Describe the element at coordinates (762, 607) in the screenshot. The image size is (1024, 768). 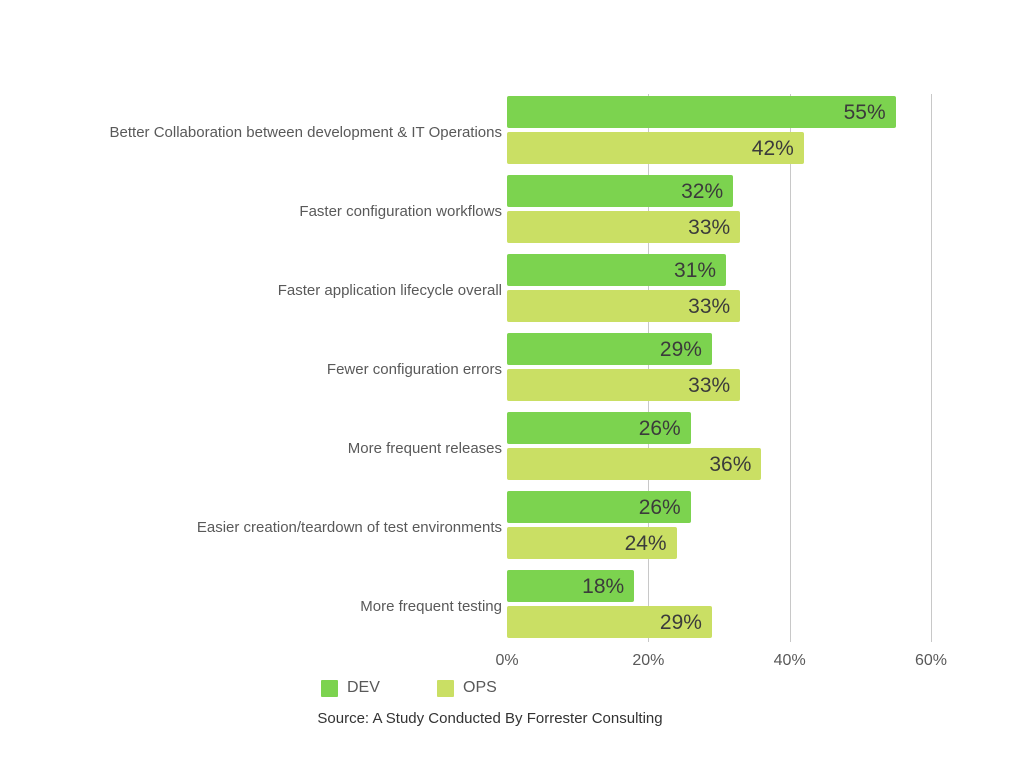
I see `bar-group: 18% 29%` at that location.